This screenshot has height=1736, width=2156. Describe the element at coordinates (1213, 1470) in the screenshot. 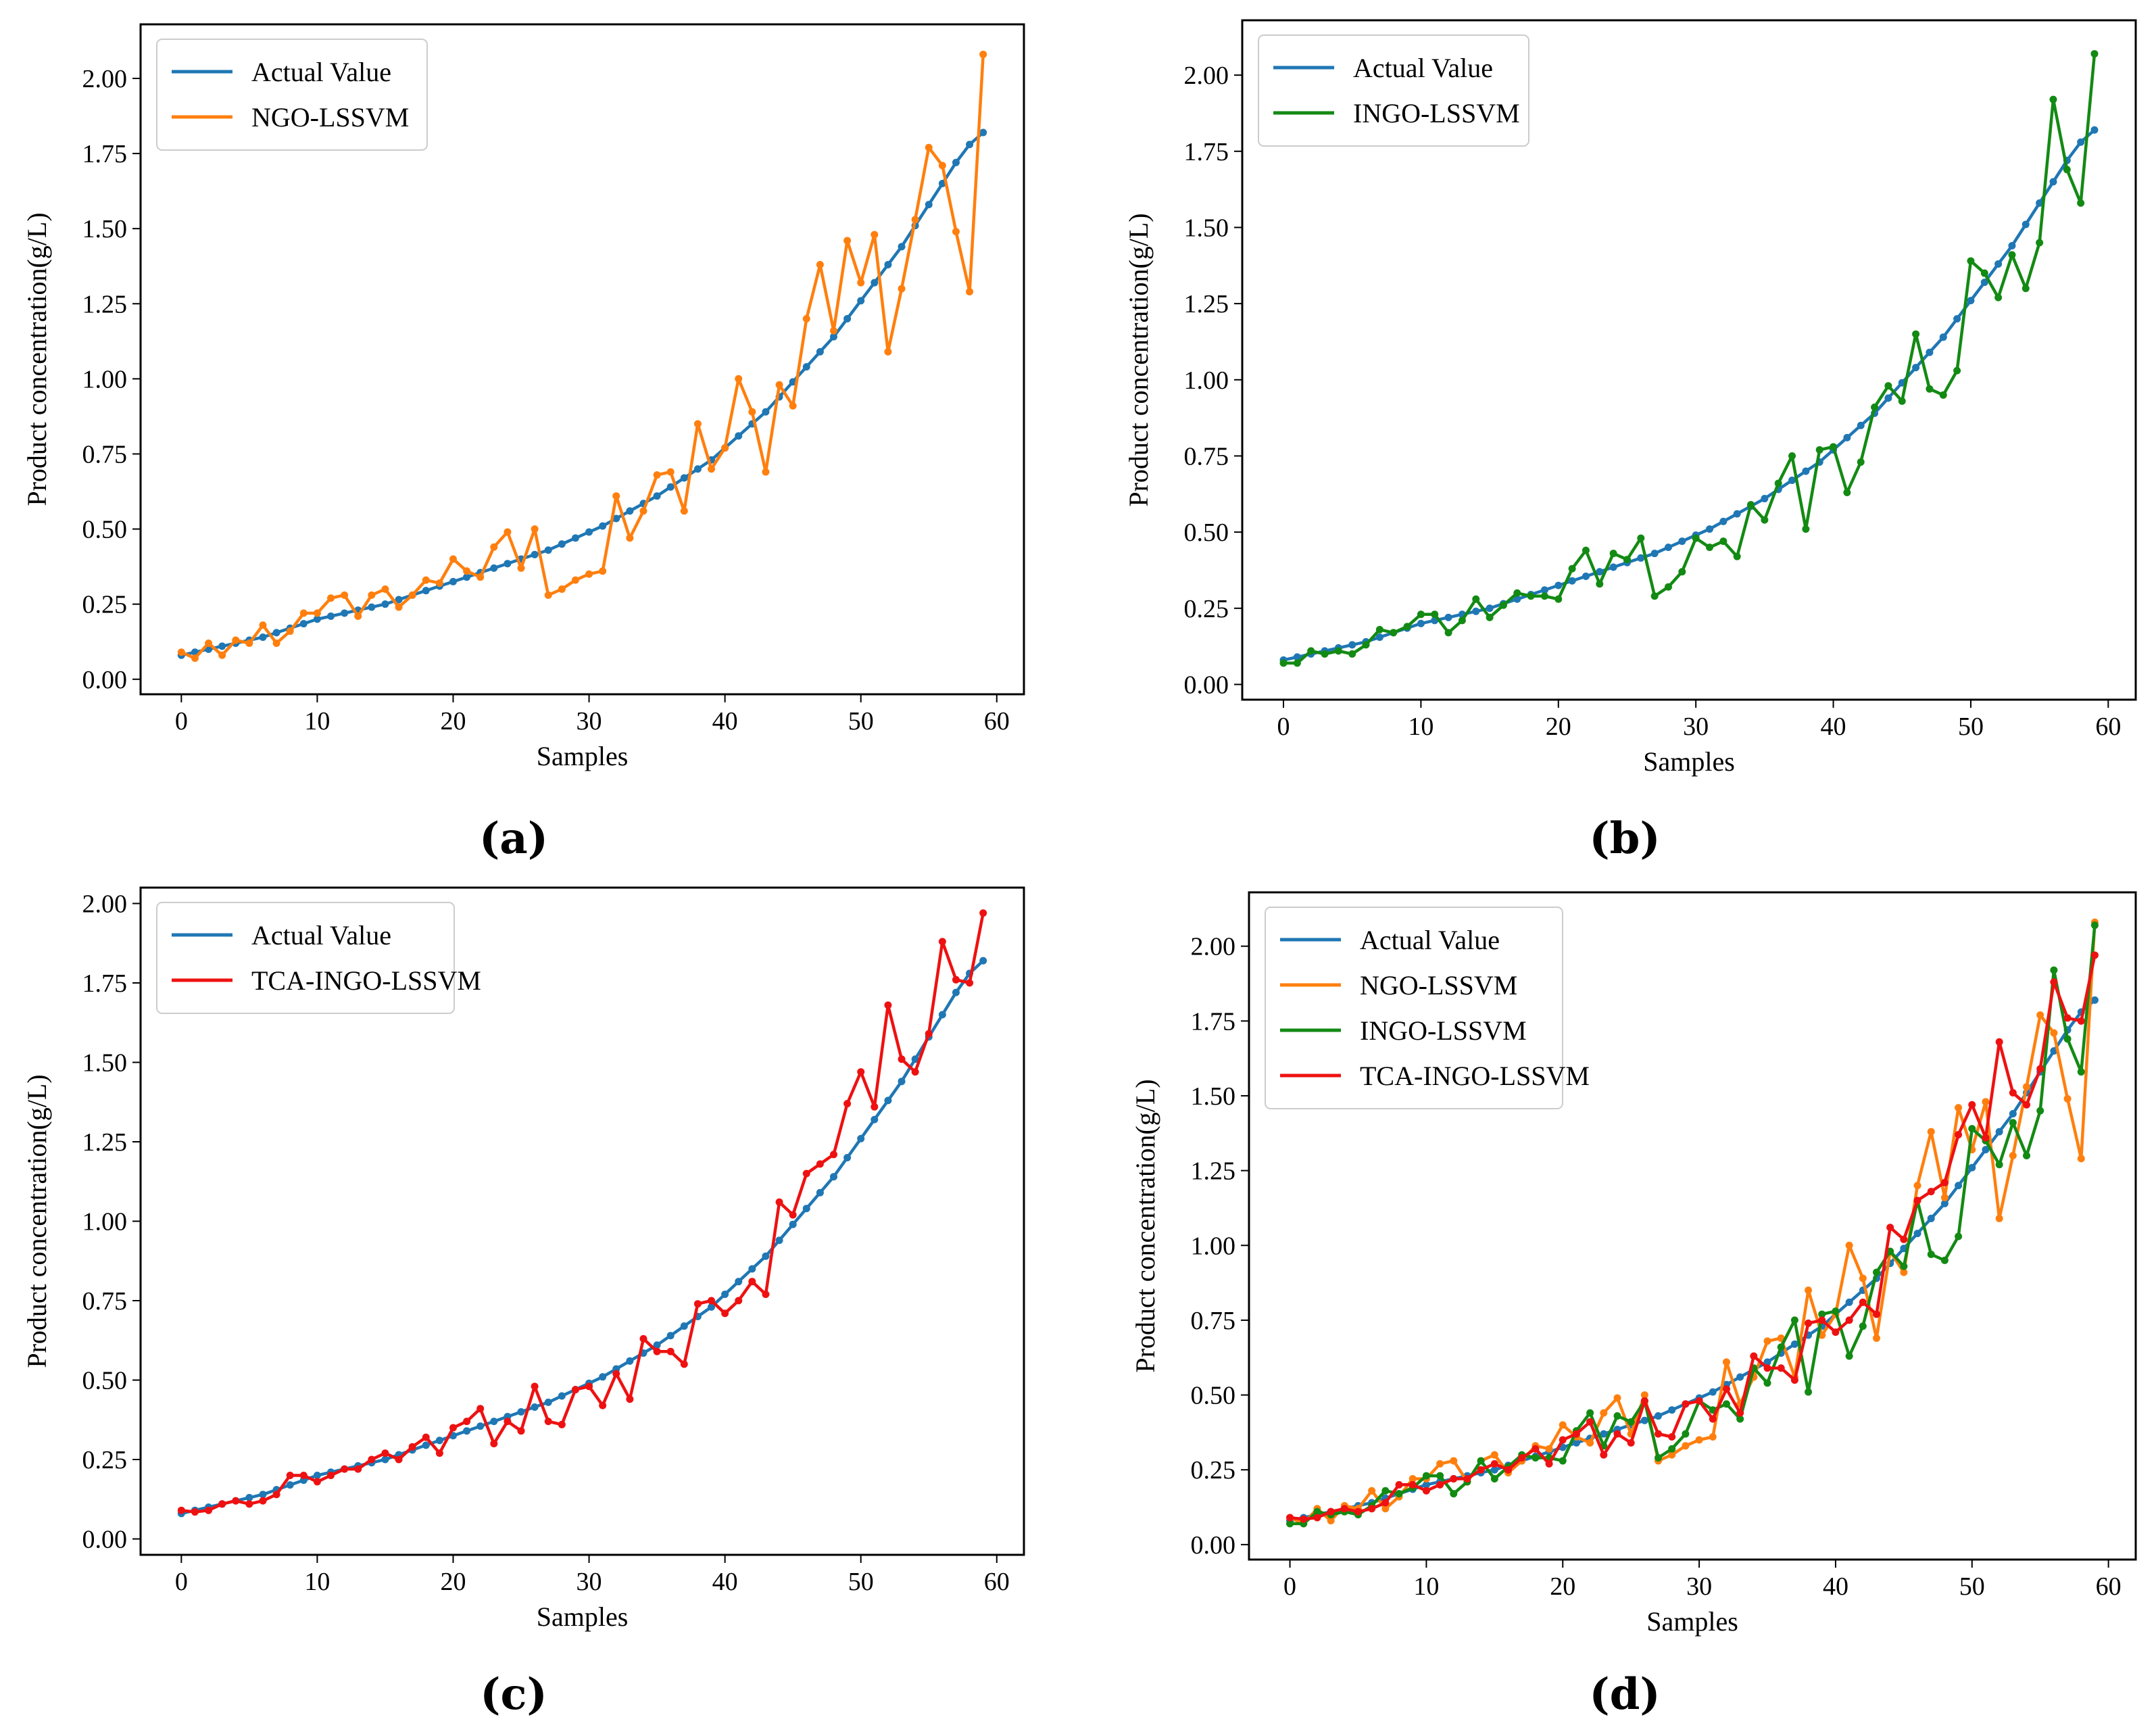

I see `panel-d-y-tick-label: 0.25` at that location.